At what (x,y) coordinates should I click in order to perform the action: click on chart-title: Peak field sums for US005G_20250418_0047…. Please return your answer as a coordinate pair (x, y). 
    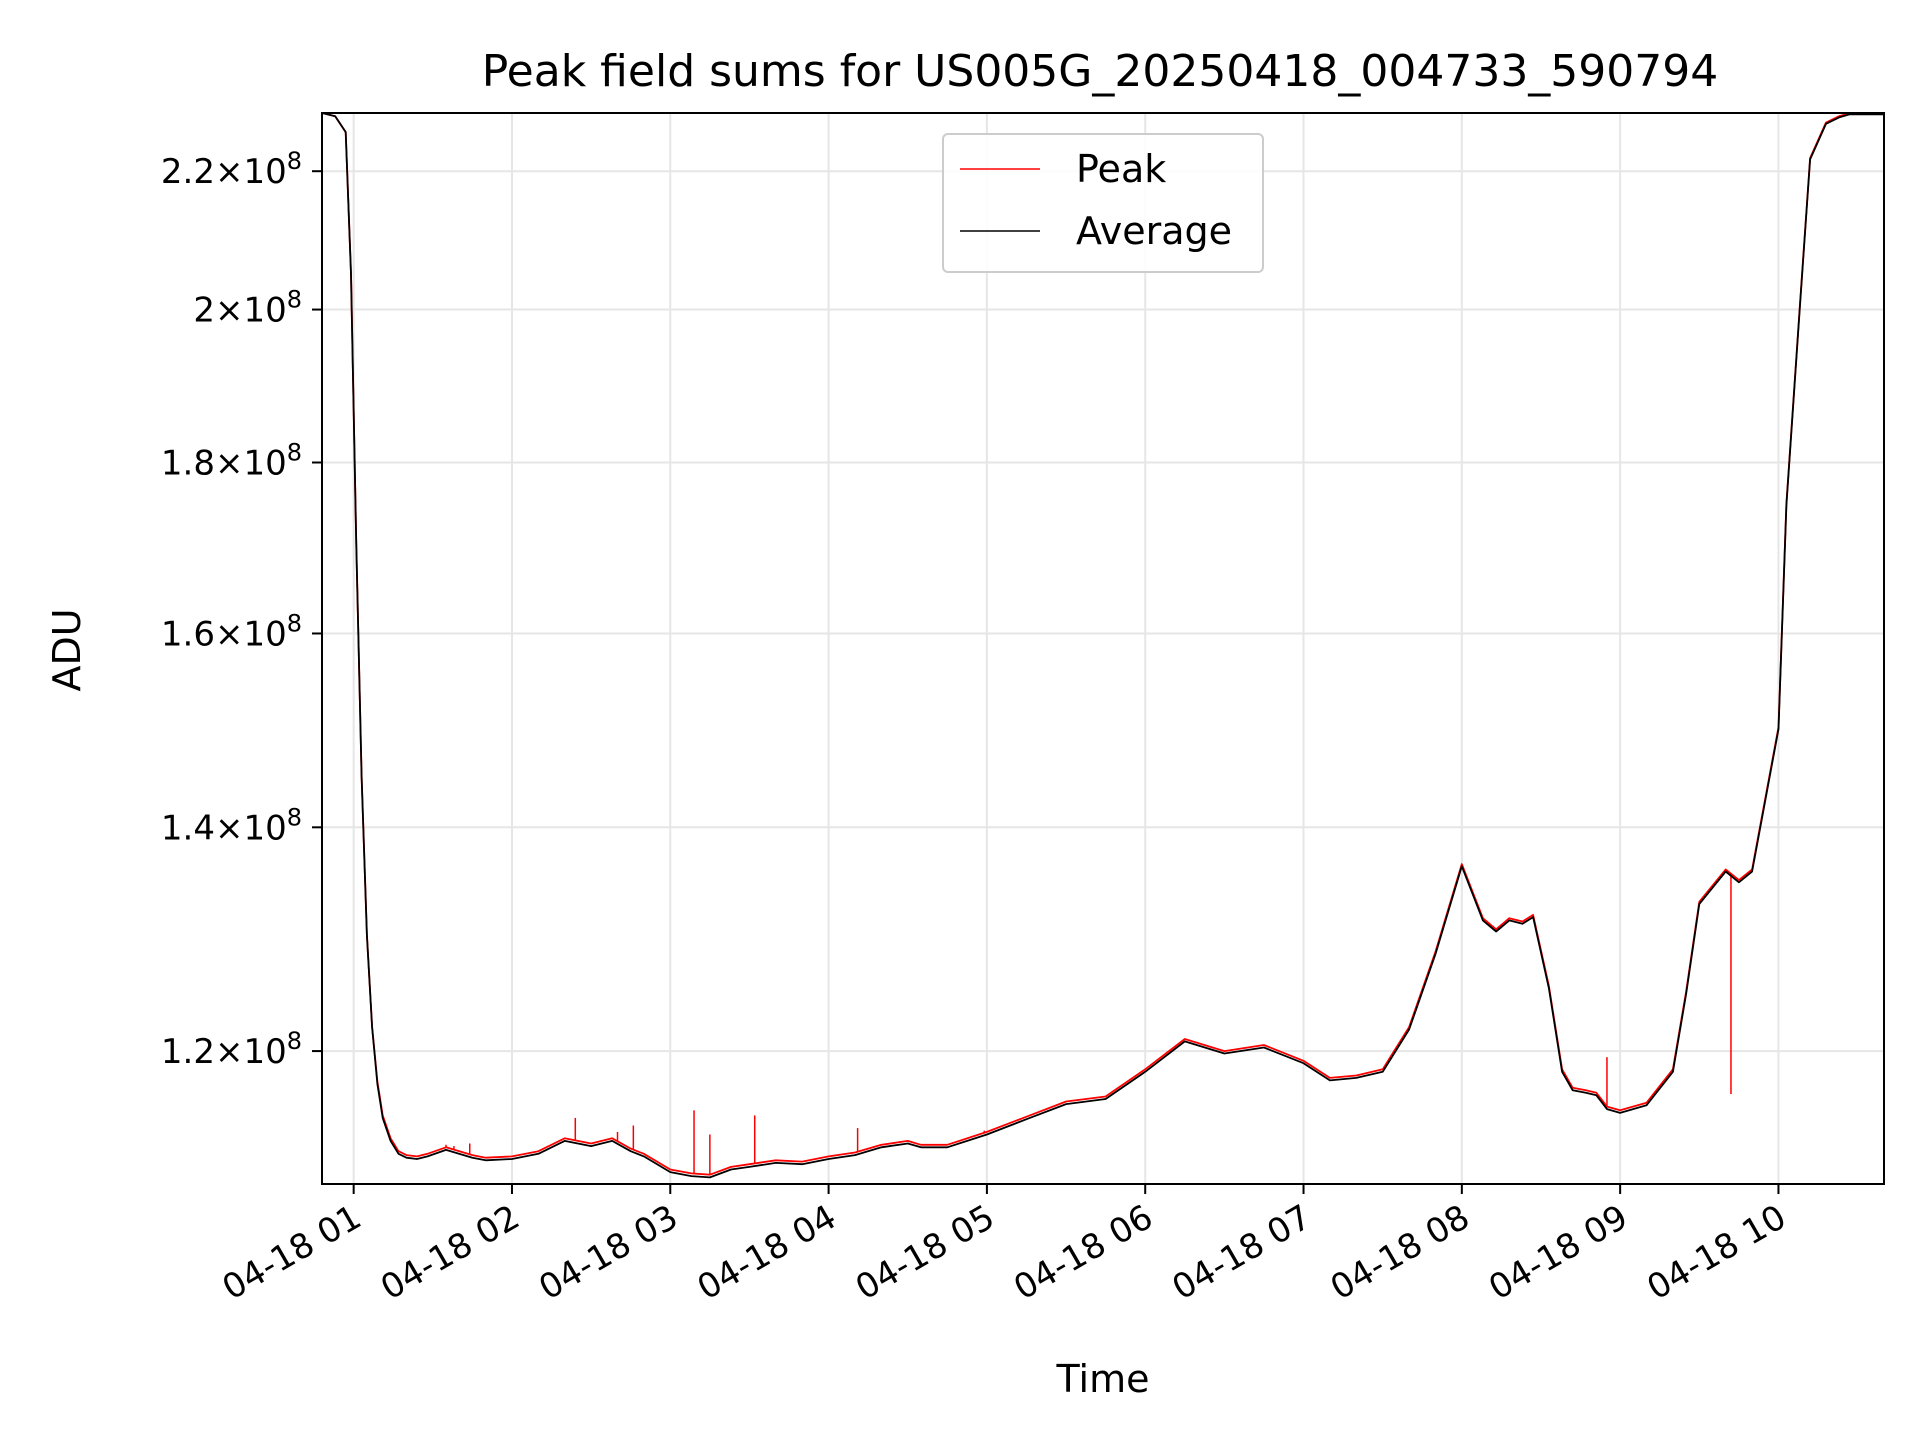
    Looking at the image, I should click on (1100, 71).